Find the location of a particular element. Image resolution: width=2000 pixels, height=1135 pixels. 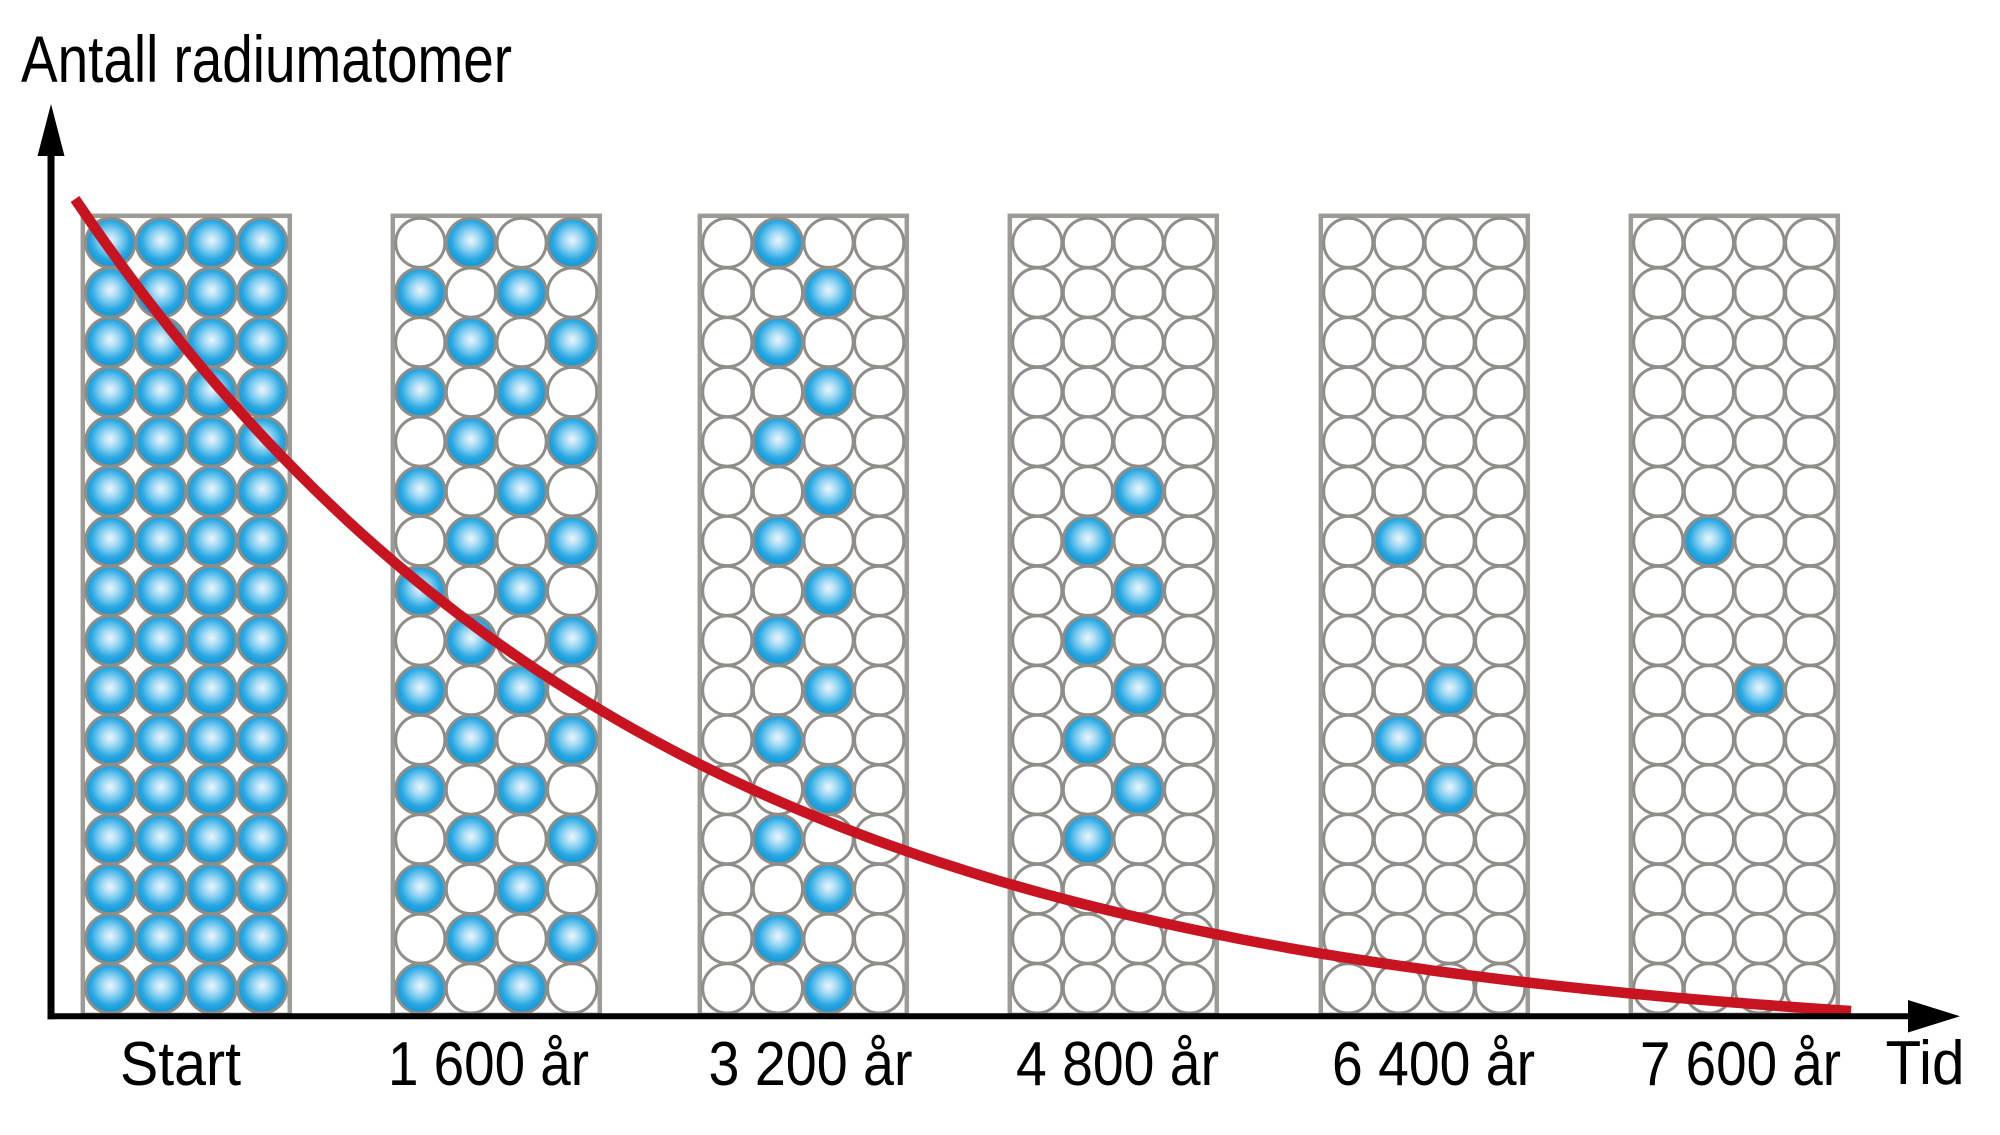

svg-text: 3 200 år is located at coordinates (811, 1064).